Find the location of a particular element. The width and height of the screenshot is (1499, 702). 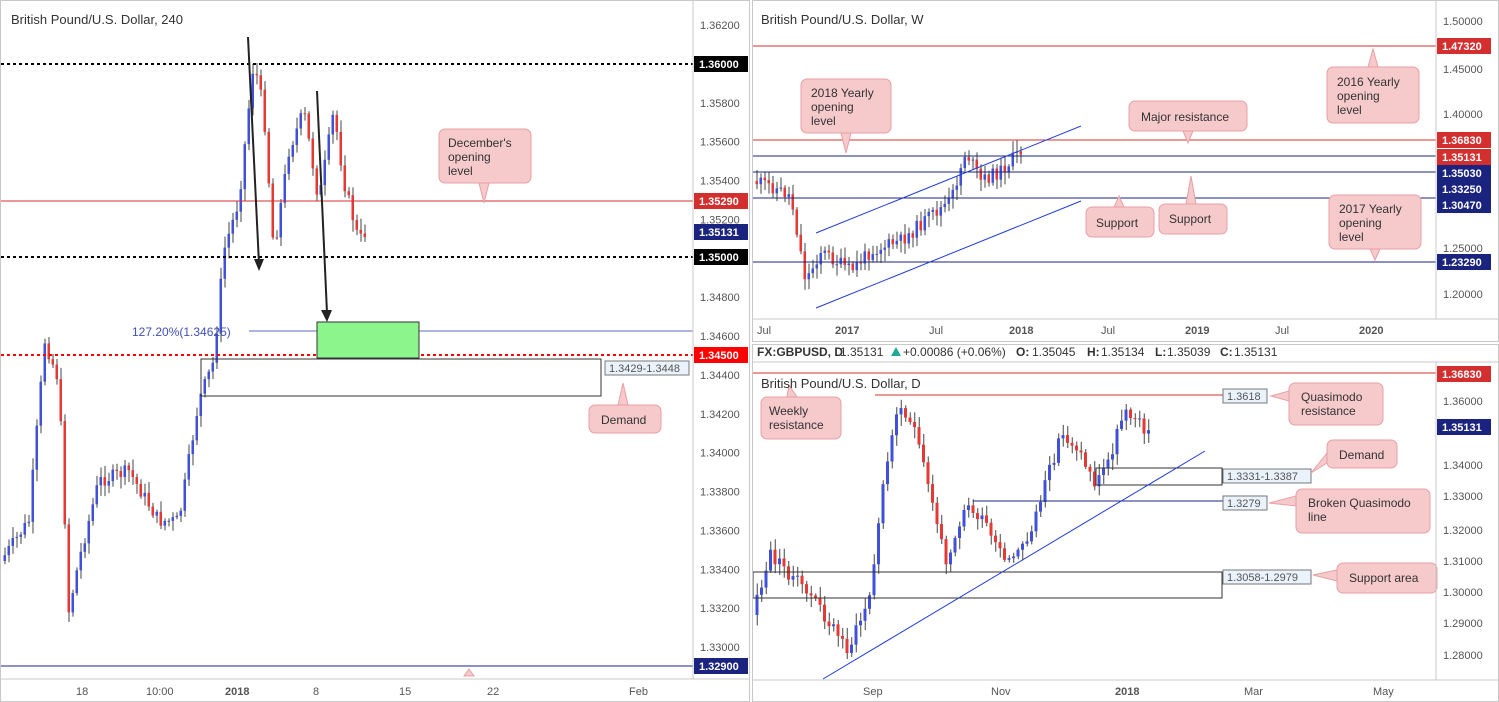

svg-text: resistance is located at coordinates (1328, 411).